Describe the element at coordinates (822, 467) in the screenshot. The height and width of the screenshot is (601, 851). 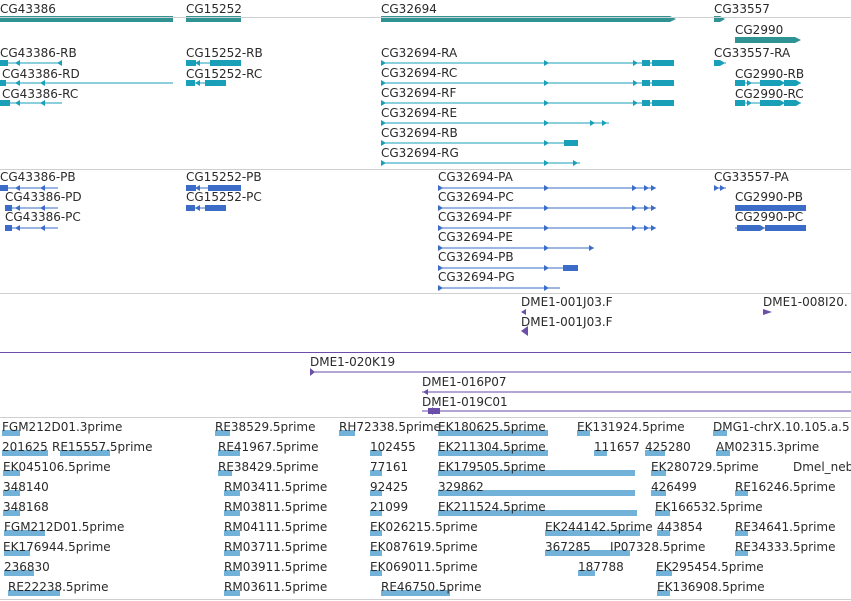
I see `est-label-dmel-neb-48: Dmel_neb` at that location.